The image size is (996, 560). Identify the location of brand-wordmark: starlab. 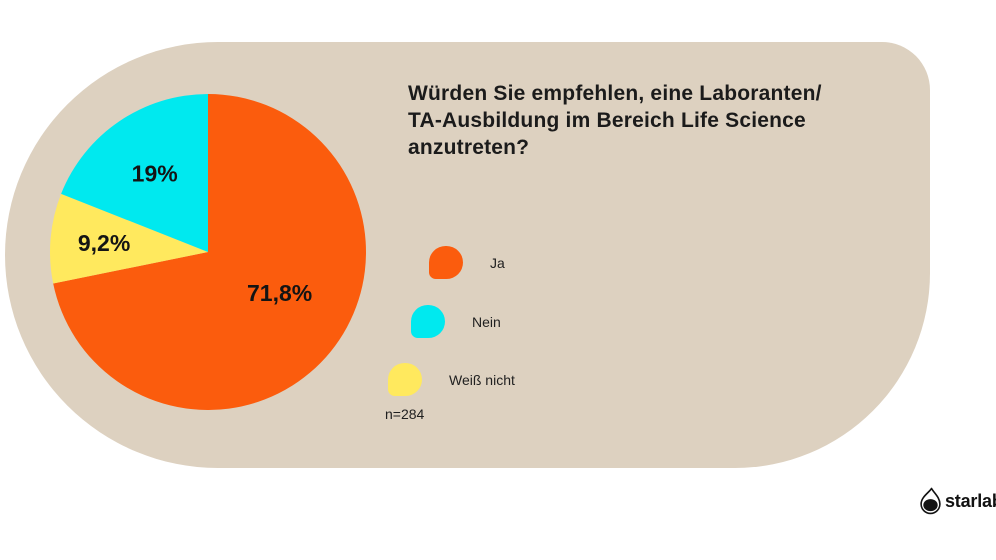
(970, 501).